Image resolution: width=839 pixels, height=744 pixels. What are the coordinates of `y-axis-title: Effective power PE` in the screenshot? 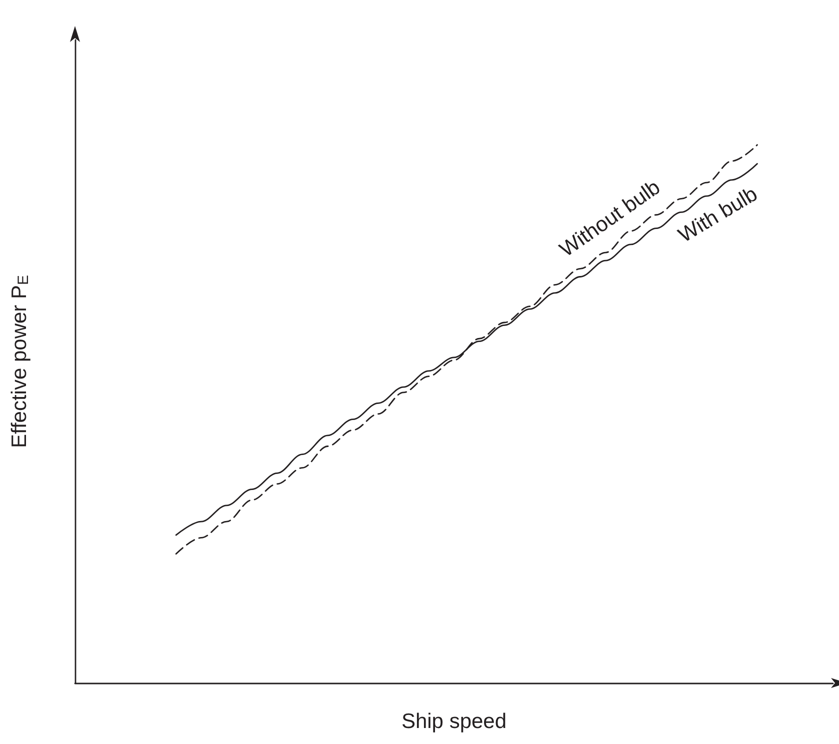 It's located at (20, 361).